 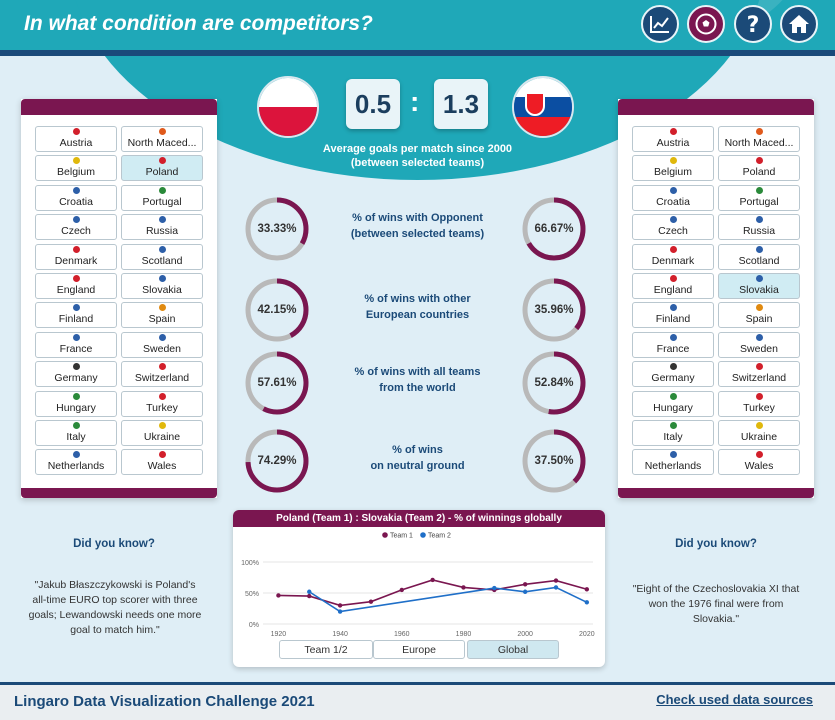 What do you see at coordinates (162, 201) in the screenshot?
I see `team-name: Portugal` at bounding box center [162, 201].